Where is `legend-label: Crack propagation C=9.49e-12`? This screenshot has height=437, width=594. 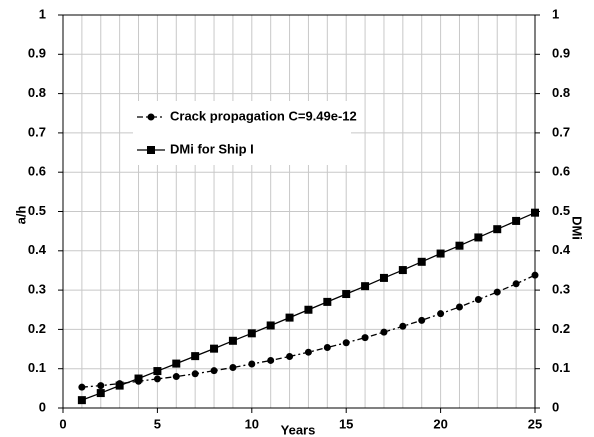
legend-label: Crack propagation C=9.49e-12 is located at coordinates (263, 115).